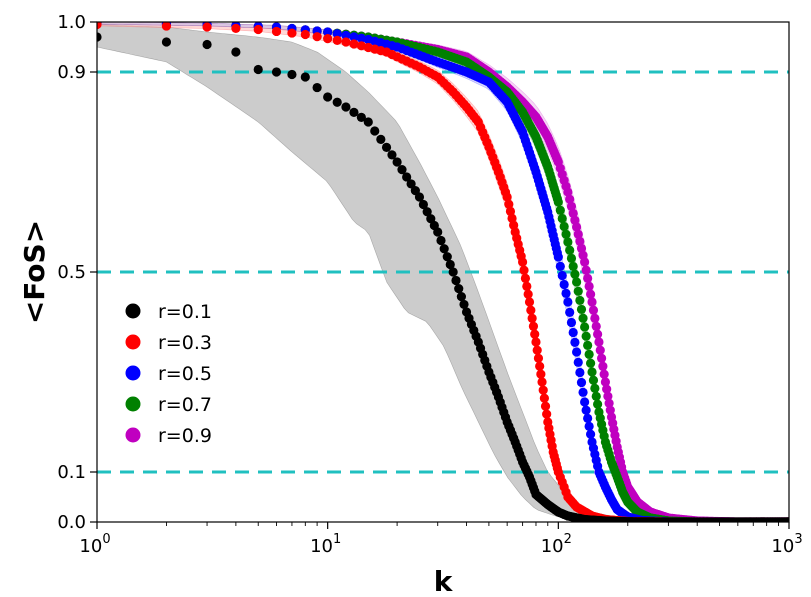 This screenshot has width=811, height=597. Describe the element at coordinates (509, 204) in the screenshot. I see `point-r=0.3-k61` at that location.